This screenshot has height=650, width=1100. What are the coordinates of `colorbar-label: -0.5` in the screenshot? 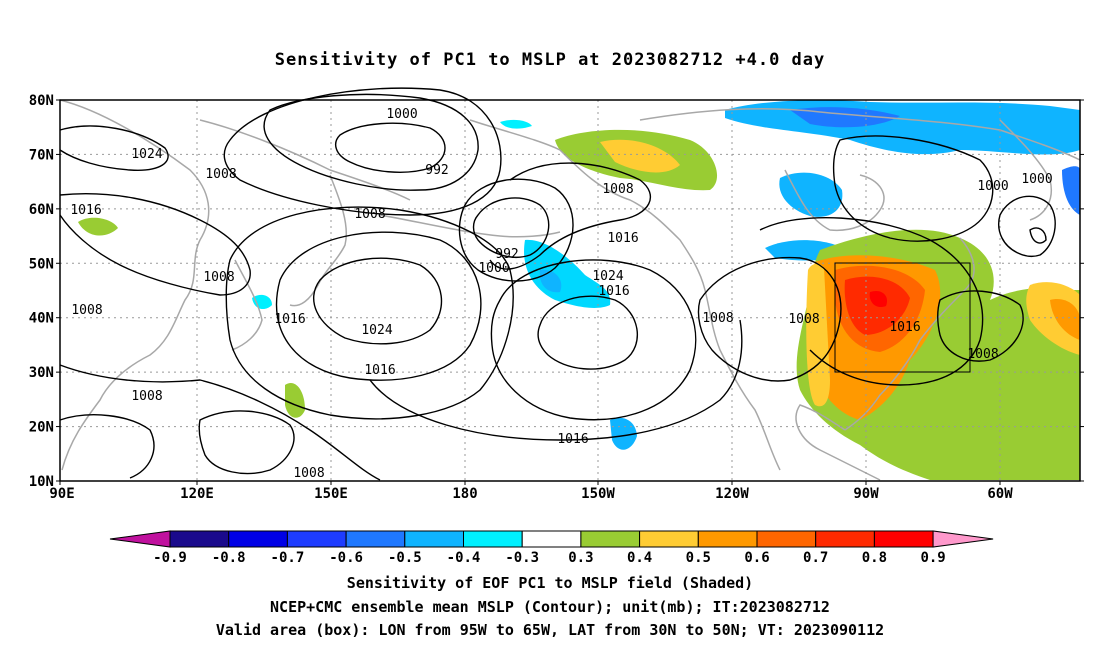 It's located at (405, 558).